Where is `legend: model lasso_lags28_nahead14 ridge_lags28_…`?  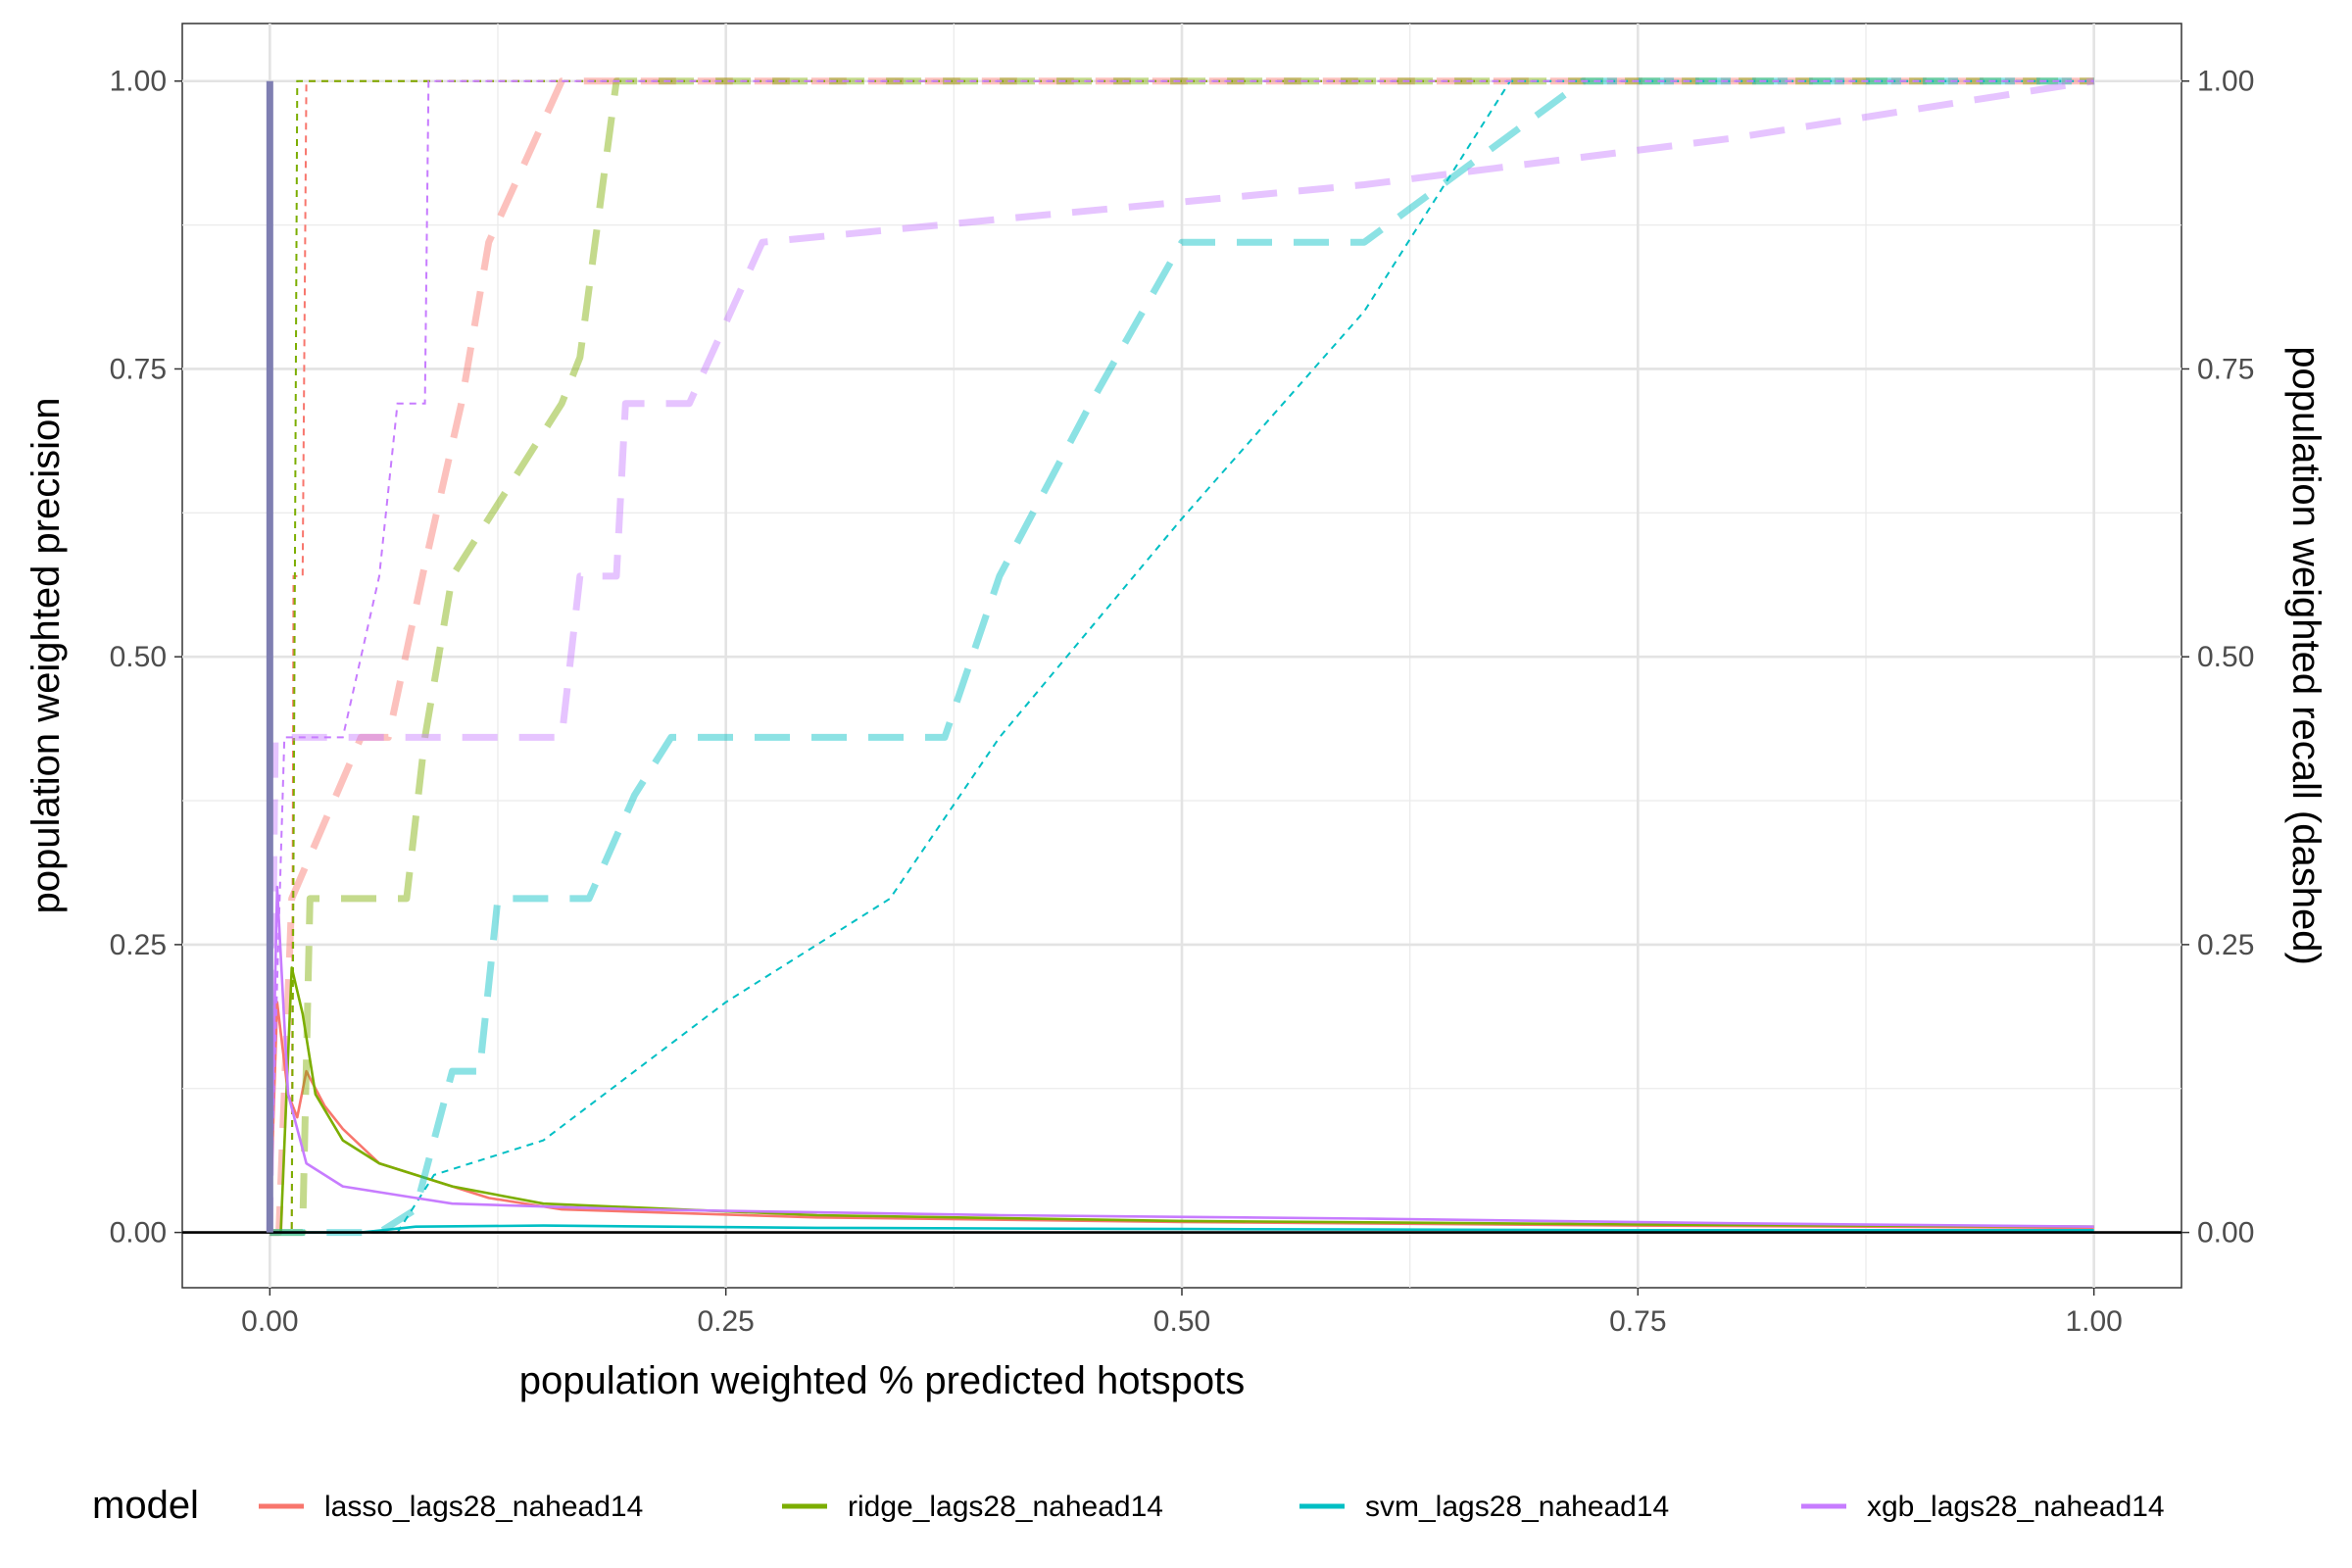
legend: model lasso_lags28_nahead14 ridge_lags28_… is located at coordinates (1128, 1505).